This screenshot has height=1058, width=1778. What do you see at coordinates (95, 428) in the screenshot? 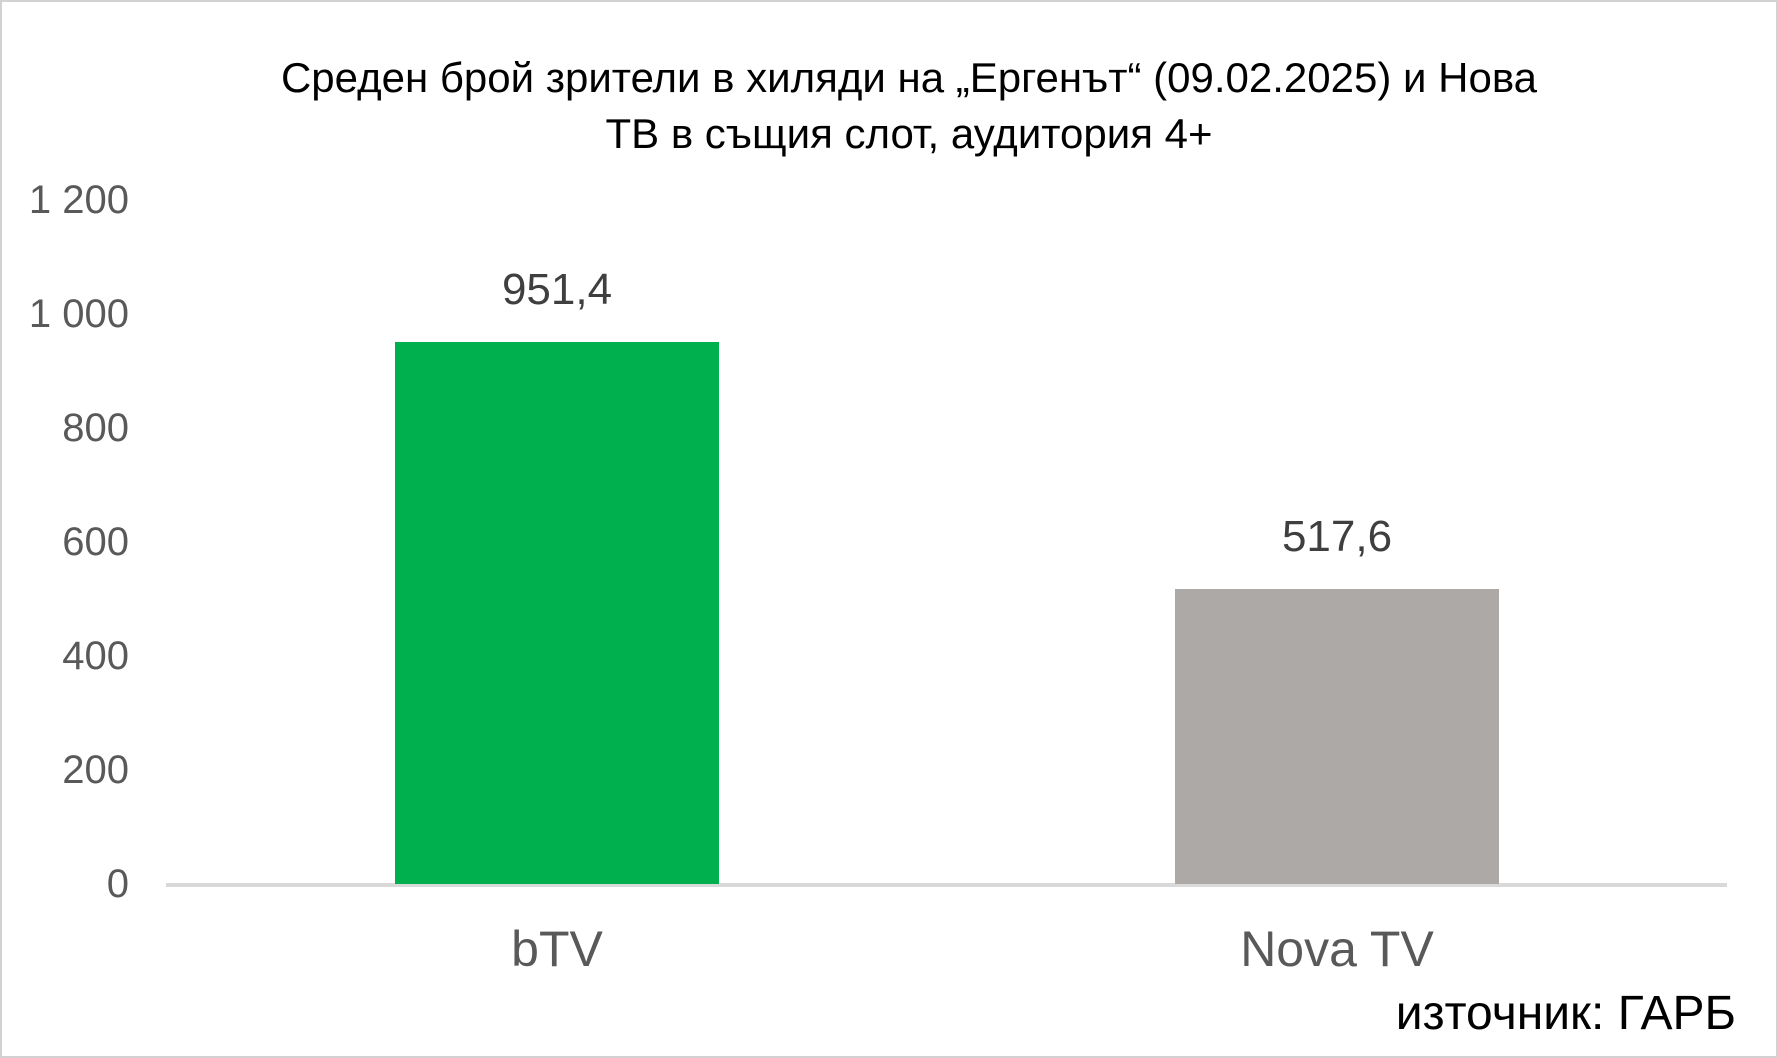
I see `y-tick-label: 800` at bounding box center [95, 428].